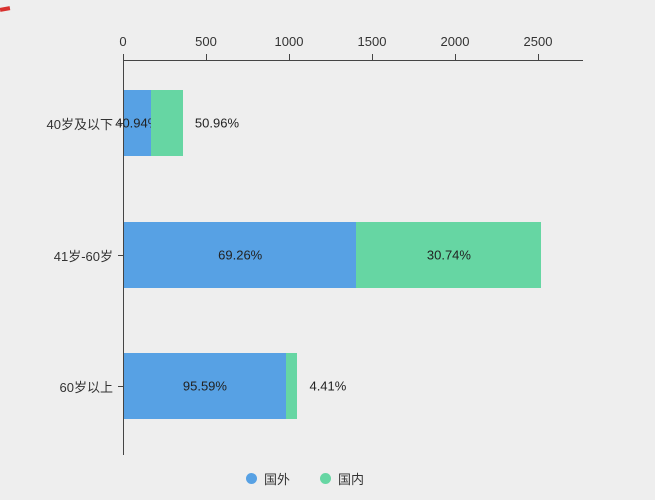 The image size is (655, 500). I want to click on red-scribble-artifact, so click(5, 9).